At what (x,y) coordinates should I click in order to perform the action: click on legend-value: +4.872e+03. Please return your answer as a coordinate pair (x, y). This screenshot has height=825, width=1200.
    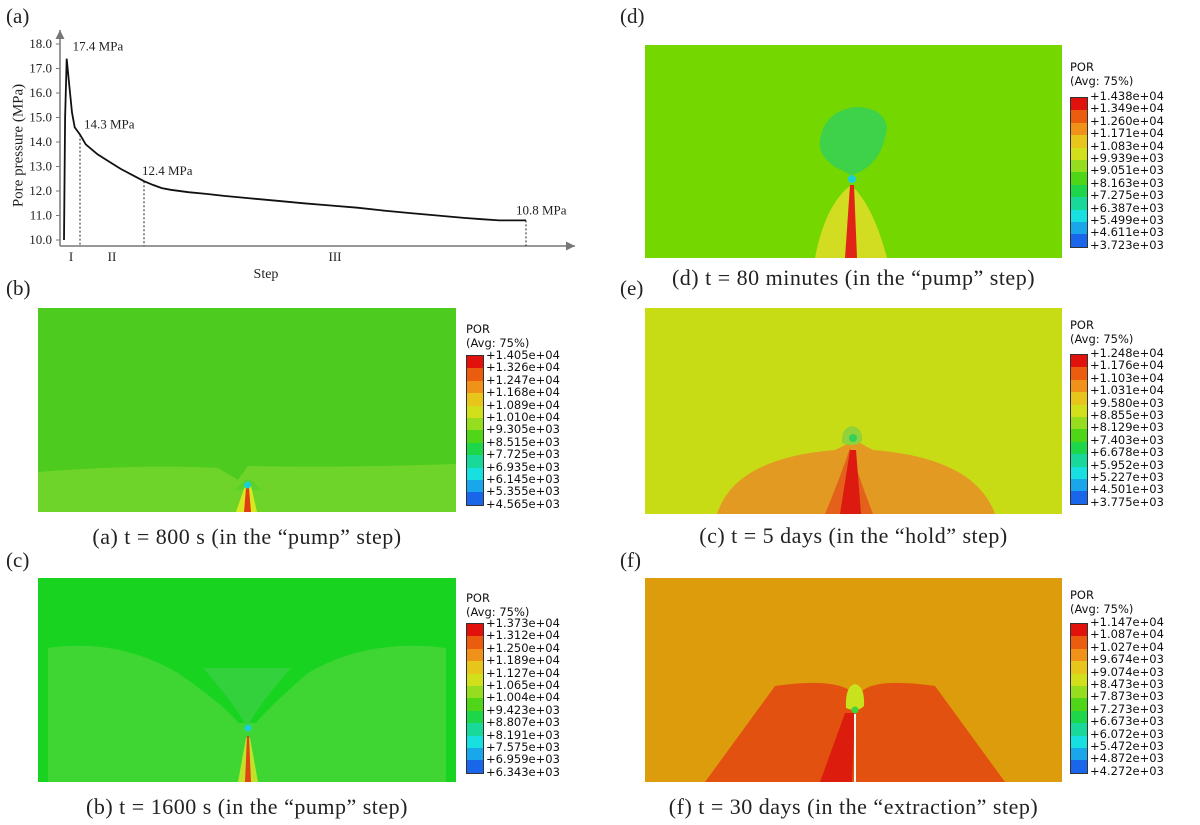
    Looking at the image, I should click on (1127, 758).